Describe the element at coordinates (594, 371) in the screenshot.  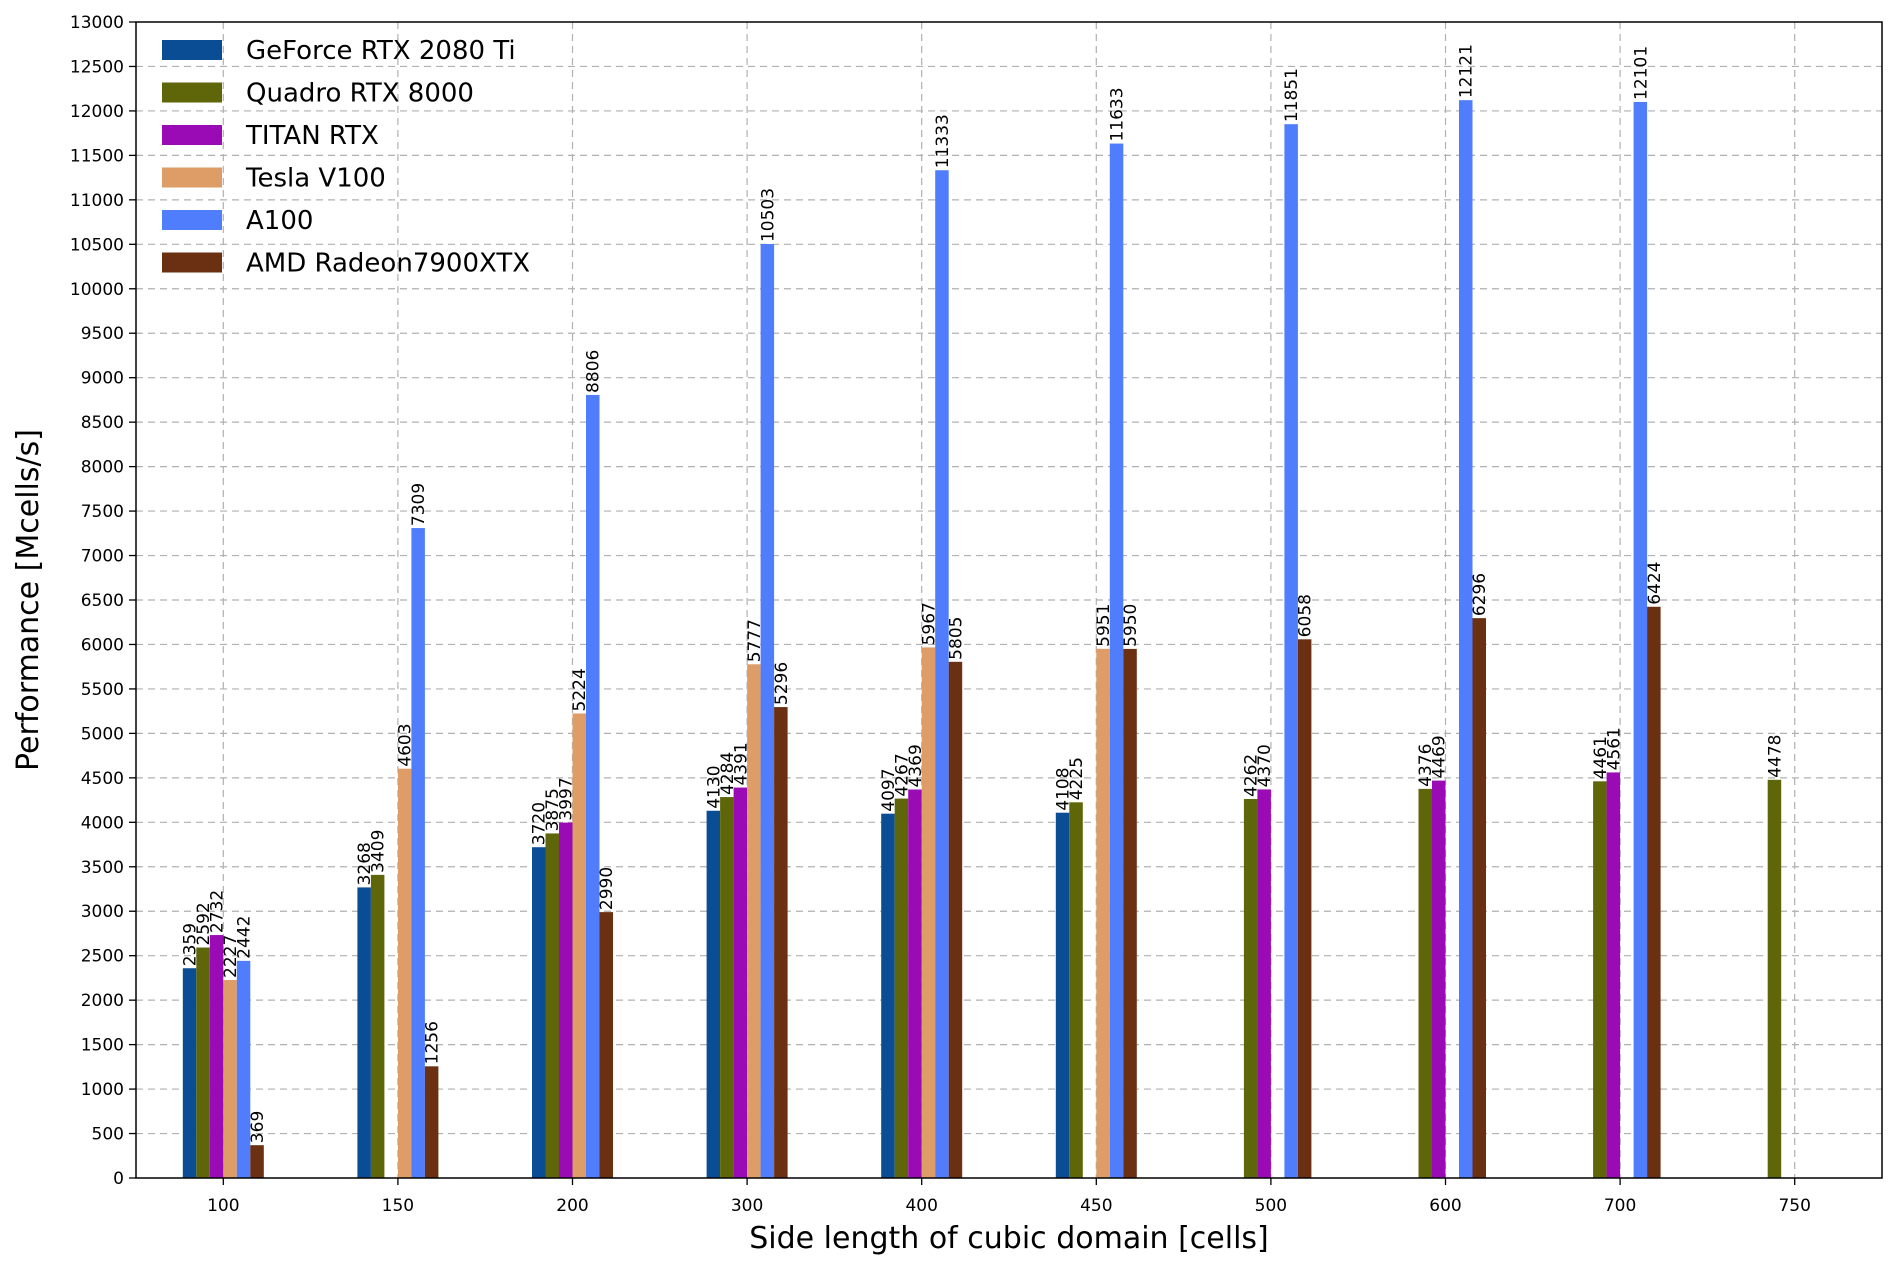
I see `bar-value-label: 8806` at that location.